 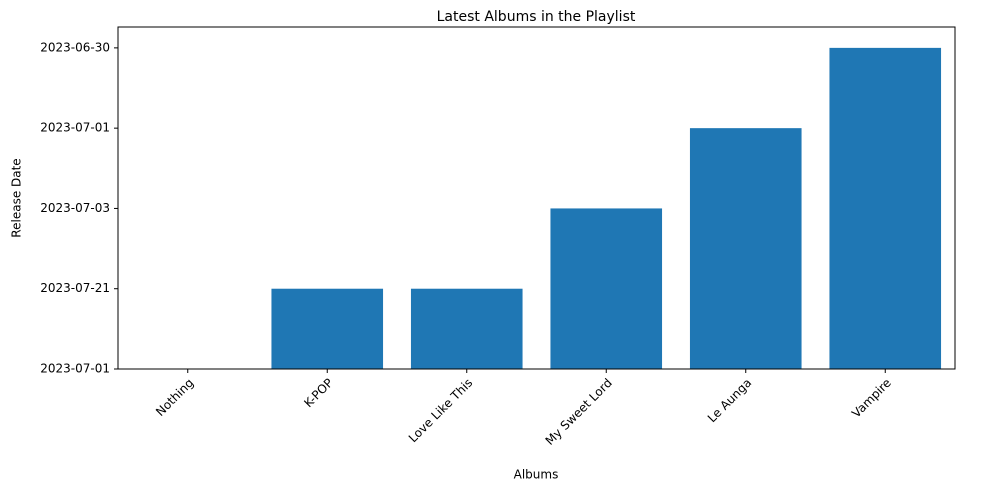 I want to click on x-tick-label: K-POP, so click(x=318, y=393).